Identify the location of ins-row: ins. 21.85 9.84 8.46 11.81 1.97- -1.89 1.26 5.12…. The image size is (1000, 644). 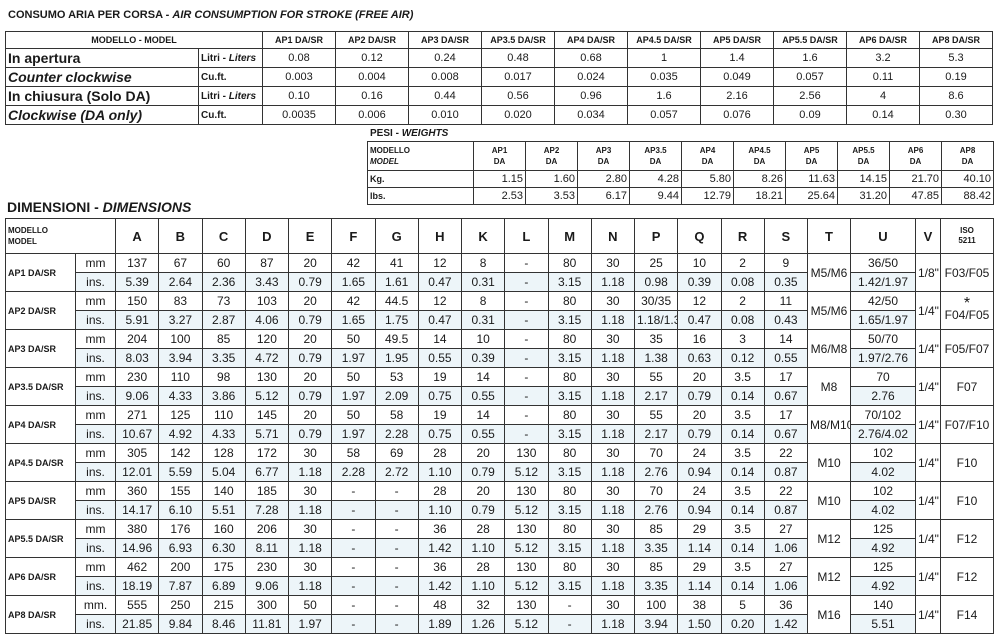
(500, 624).